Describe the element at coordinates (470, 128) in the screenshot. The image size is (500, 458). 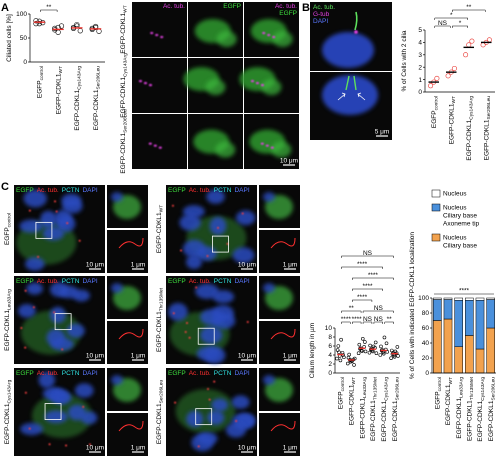
I see `x-tick-label: EGFP-CDKL1Cys143Arg` at that location.